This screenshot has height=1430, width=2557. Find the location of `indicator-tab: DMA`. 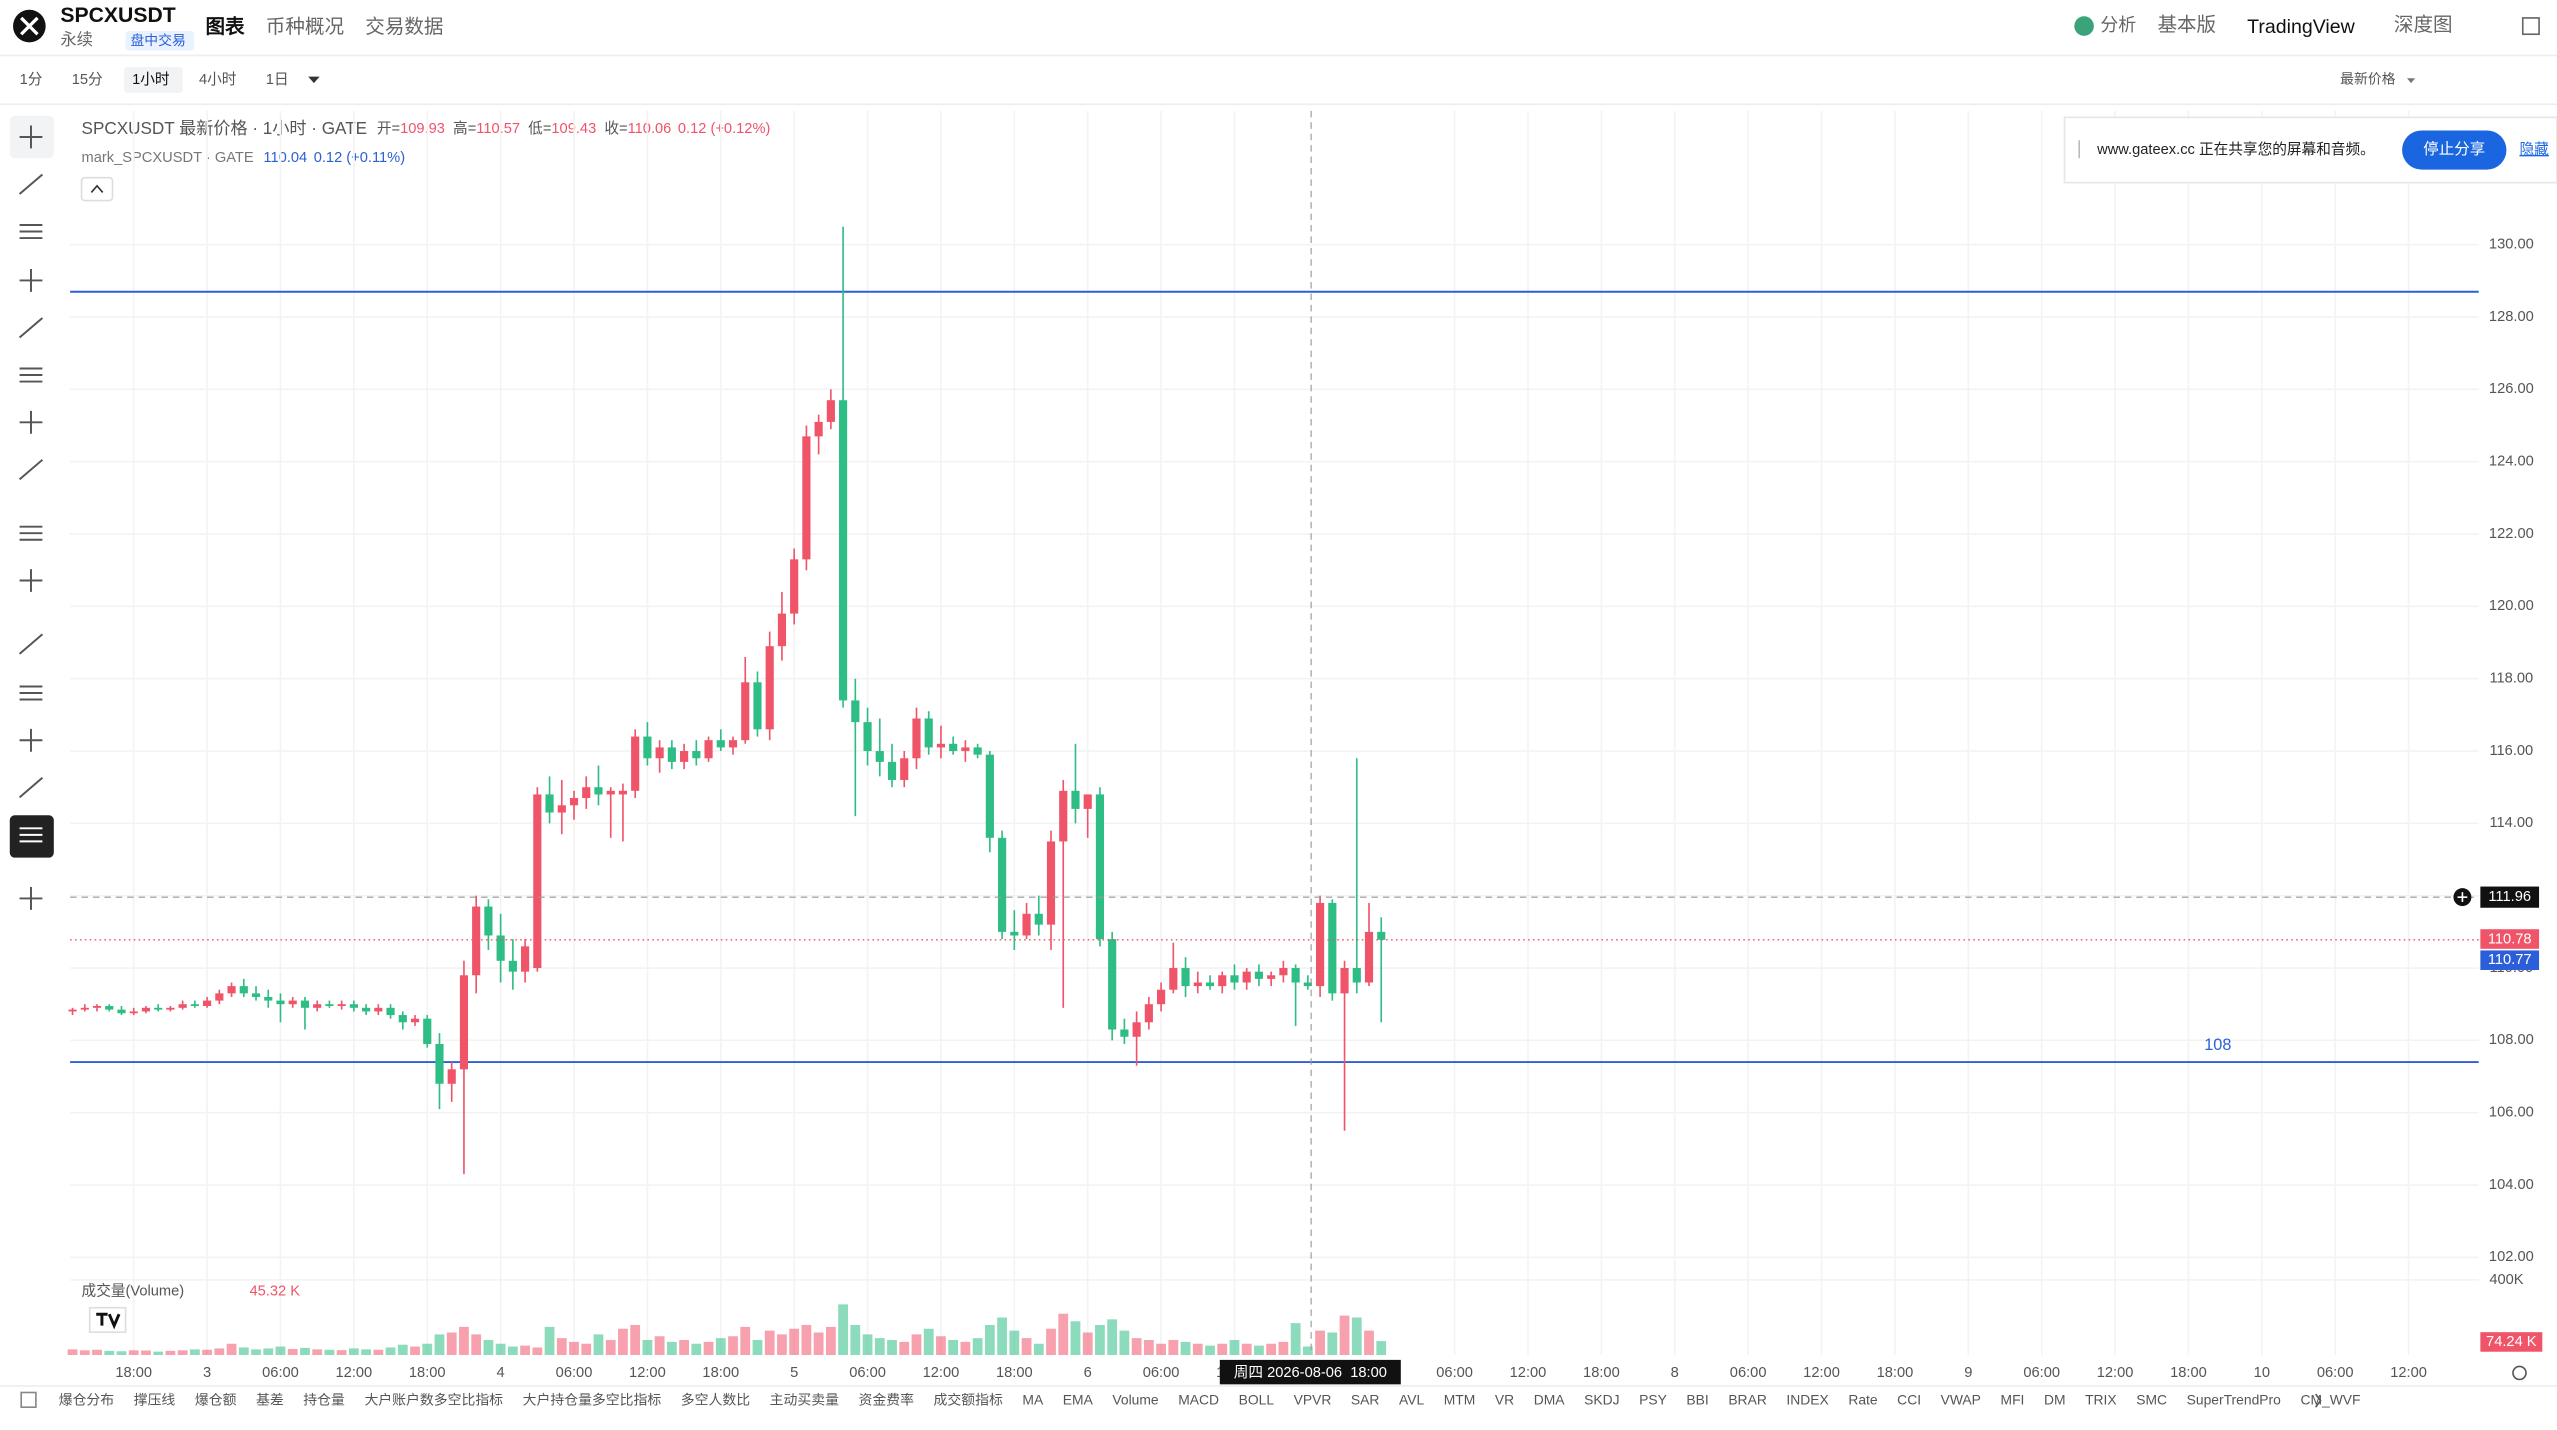

indicator-tab: DMA is located at coordinates (1550, 1399).